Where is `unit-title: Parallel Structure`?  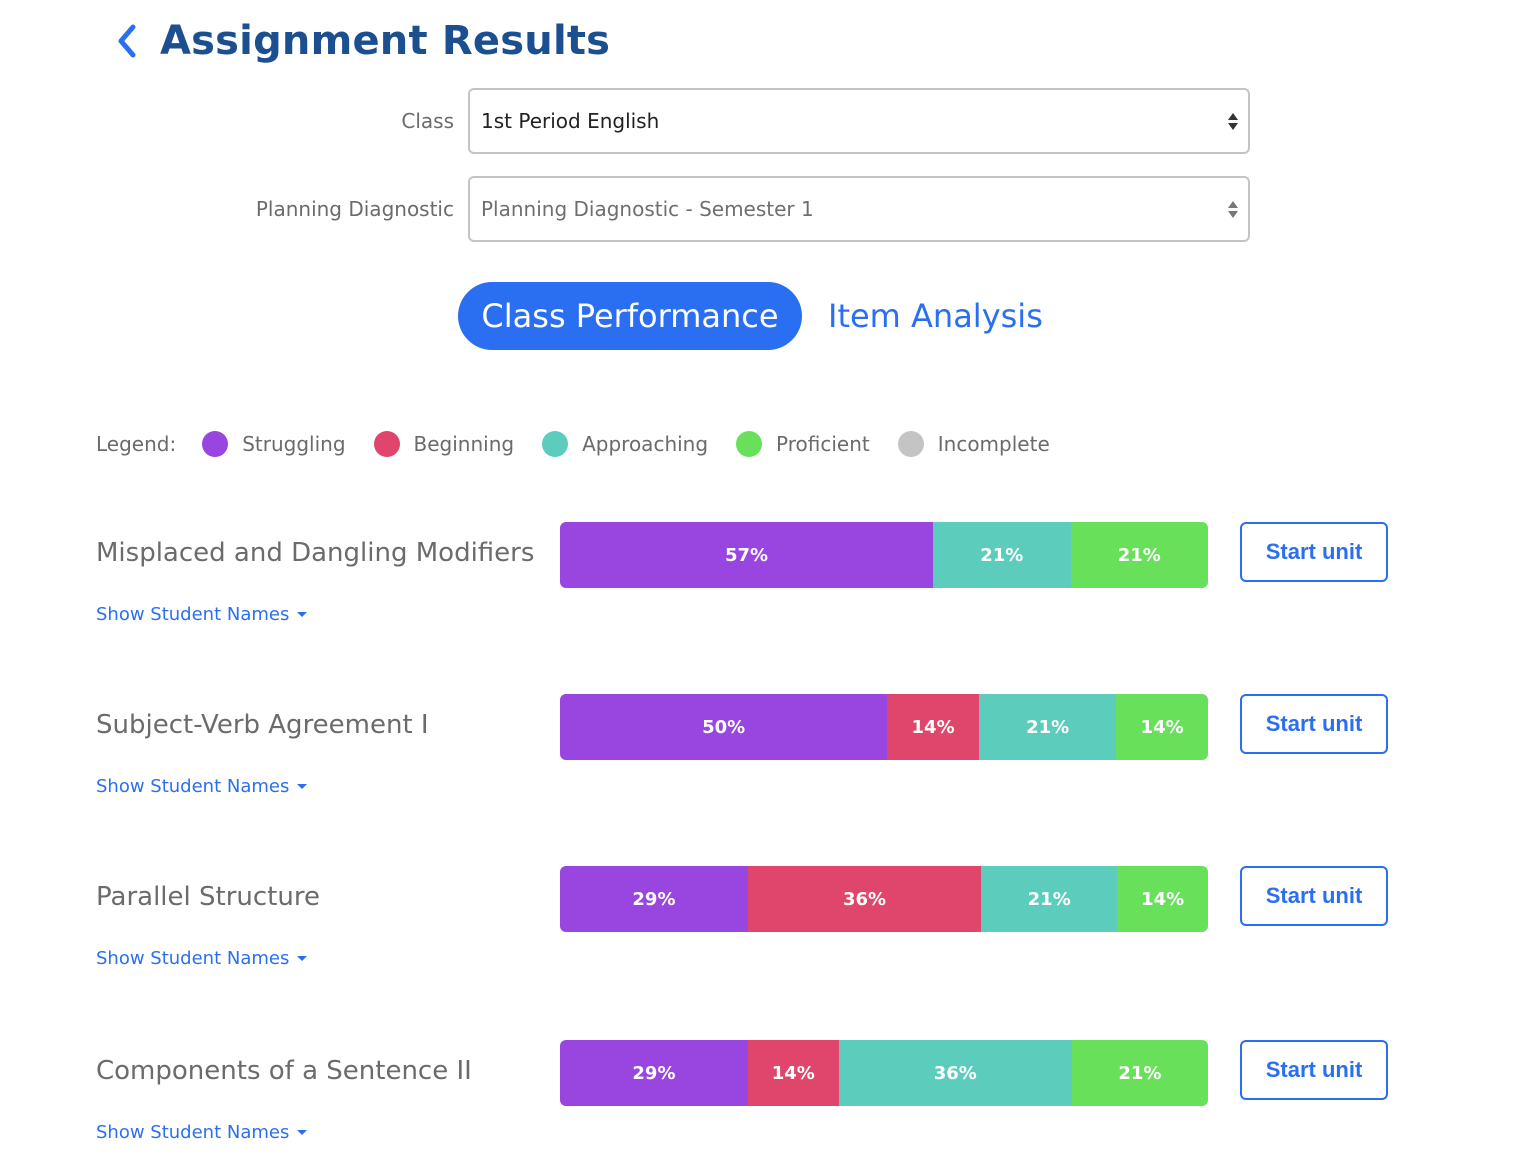 unit-title: Parallel Structure is located at coordinates (208, 897).